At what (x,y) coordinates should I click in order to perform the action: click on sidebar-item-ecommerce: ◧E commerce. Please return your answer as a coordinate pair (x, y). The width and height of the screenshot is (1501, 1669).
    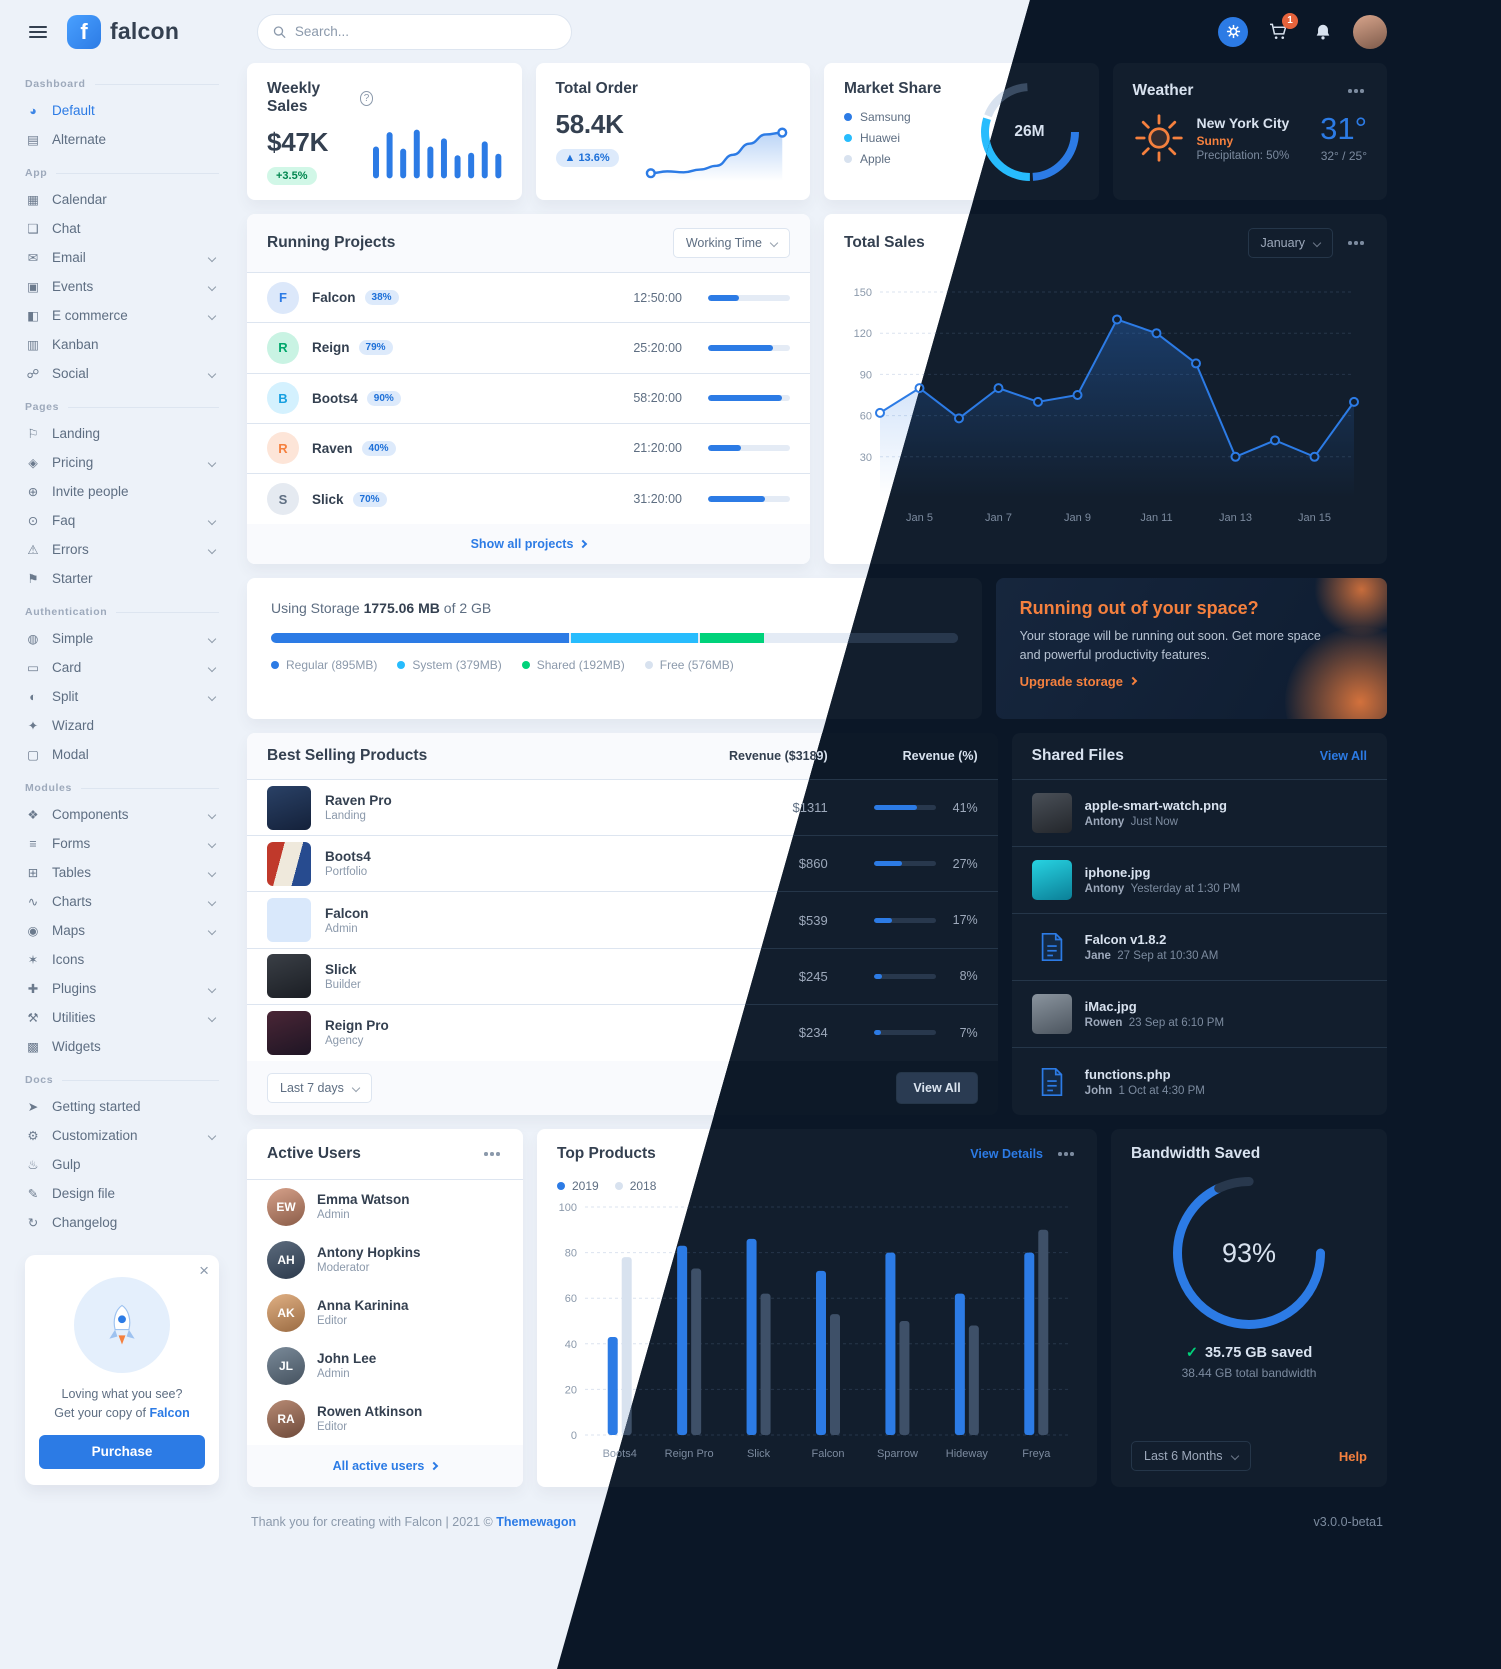
    Looking at the image, I should click on (122, 315).